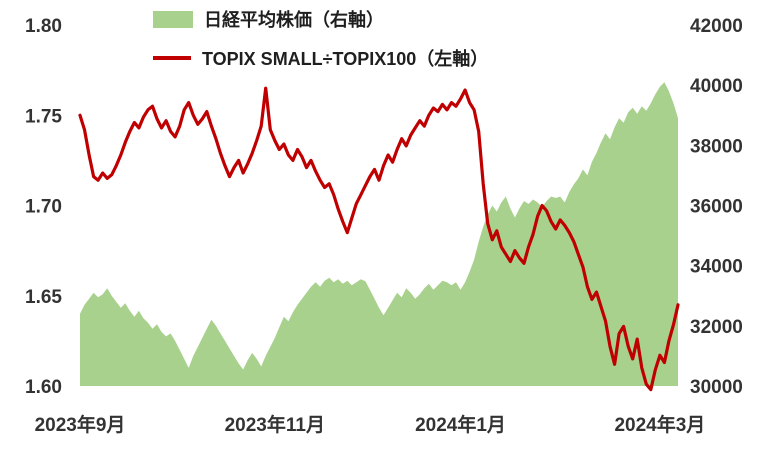 The image size is (768, 450). What do you see at coordinates (173, 19) in the screenshot?
I see `nikkei-area-swatch-icon` at bounding box center [173, 19].